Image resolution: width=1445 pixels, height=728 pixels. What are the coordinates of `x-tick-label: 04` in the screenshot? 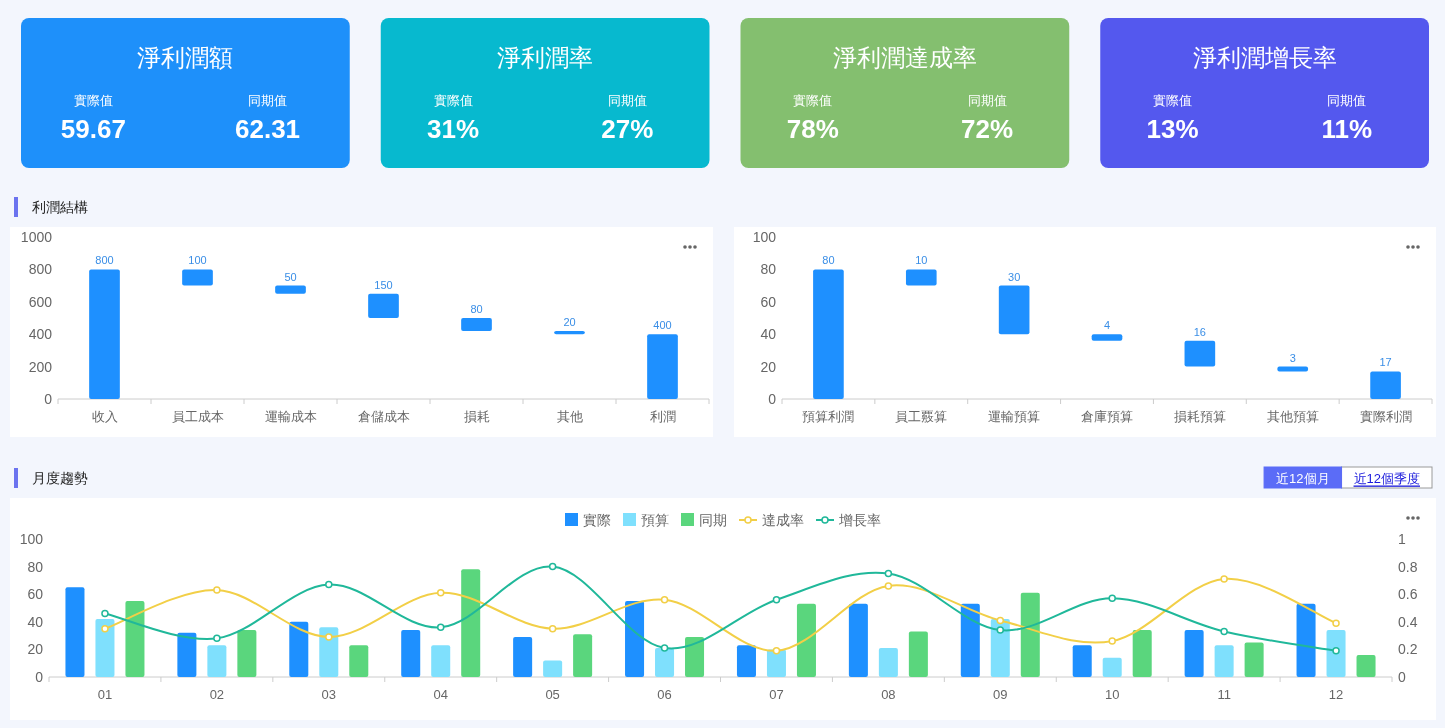 It's located at (440, 694).